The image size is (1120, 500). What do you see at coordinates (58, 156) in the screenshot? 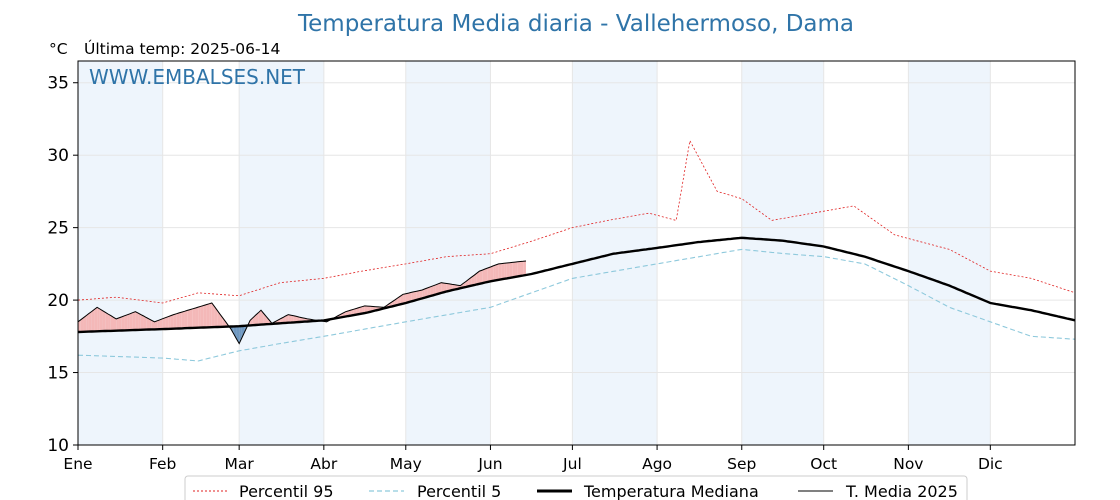
I see `y-tick-label: 30` at bounding box center [58, 156].